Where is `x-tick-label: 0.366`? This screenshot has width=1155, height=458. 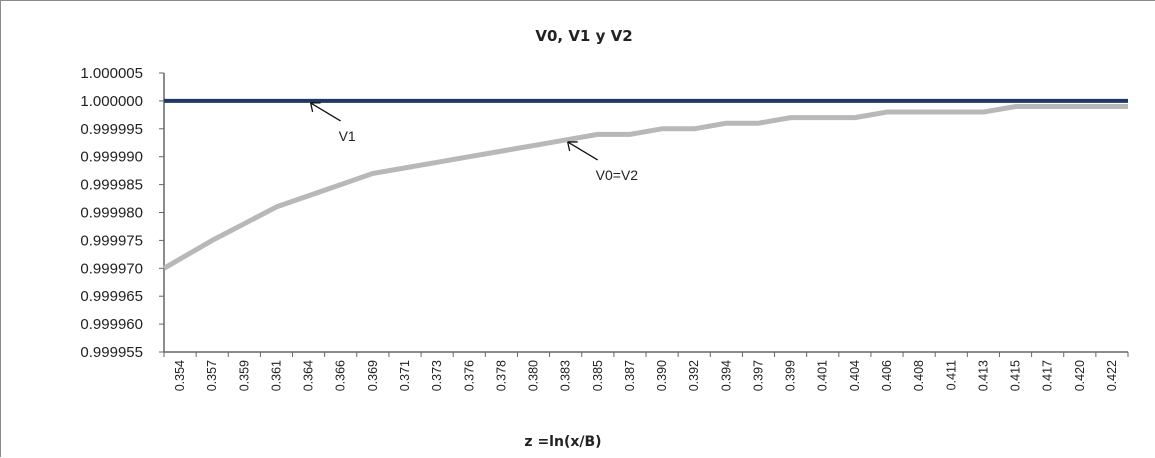
x-tick-label: 0.366 is located at coordinates (341, 375).